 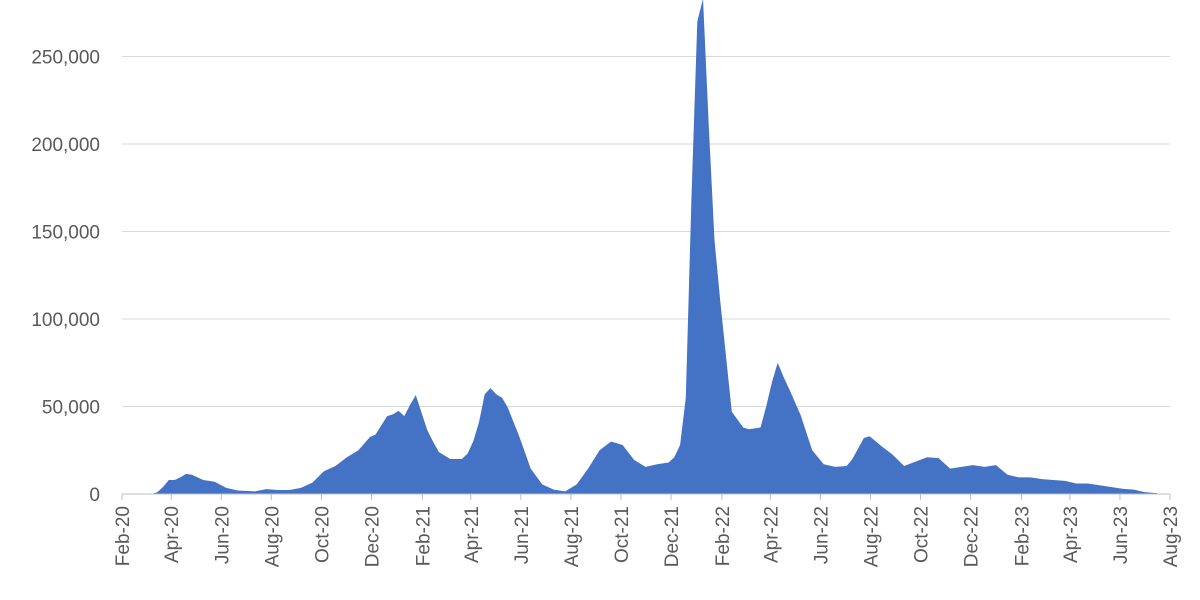 I want to click on x-tick-label: Jun-22, so click(x=821, y=535).